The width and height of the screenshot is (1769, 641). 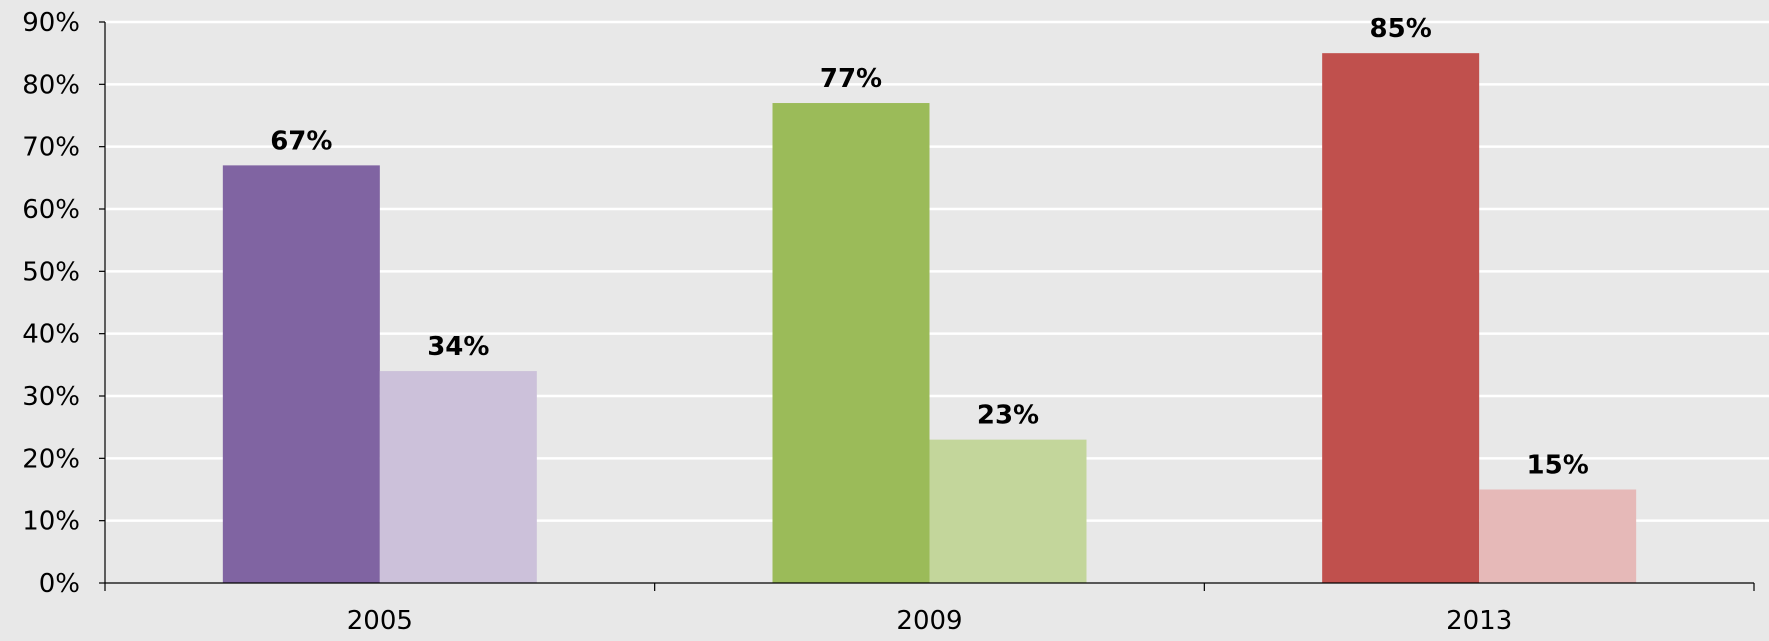 I want to click on y-tick-label: 40%, so click(x=51, y=335).